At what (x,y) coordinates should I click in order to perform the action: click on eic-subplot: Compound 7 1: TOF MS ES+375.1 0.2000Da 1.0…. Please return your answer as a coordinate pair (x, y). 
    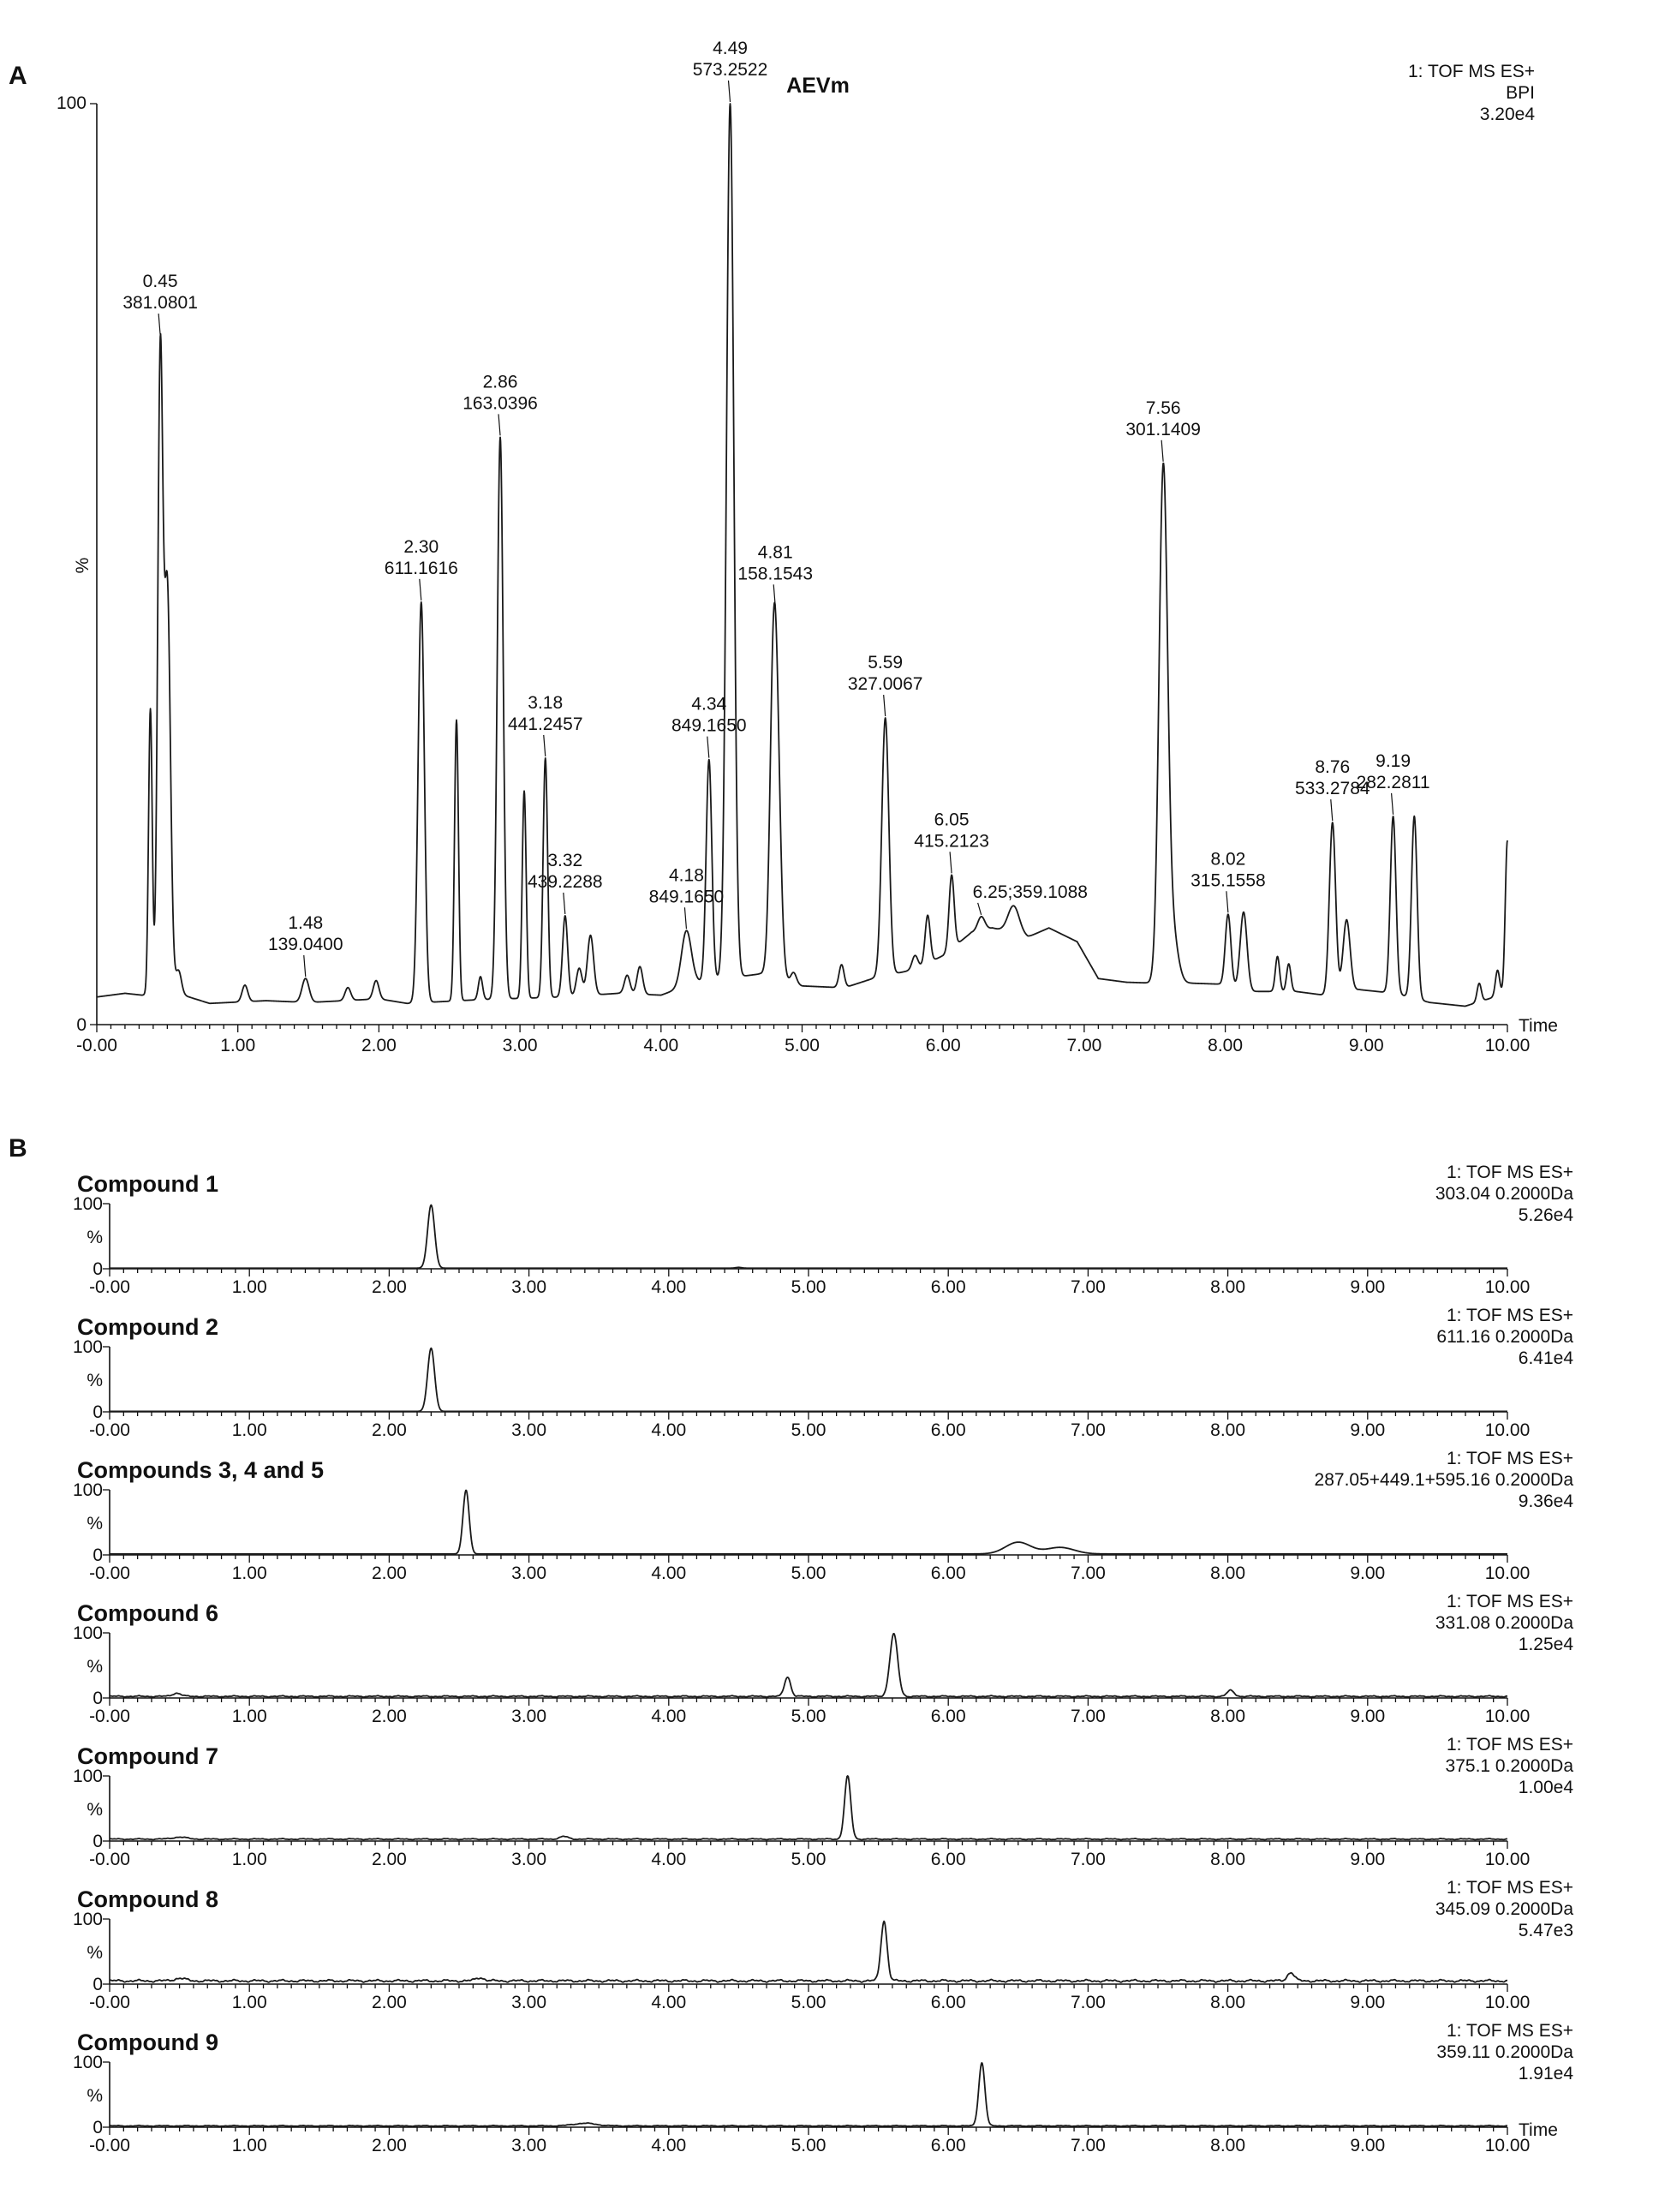
    Looking at the image, I should click on (823, 1802).